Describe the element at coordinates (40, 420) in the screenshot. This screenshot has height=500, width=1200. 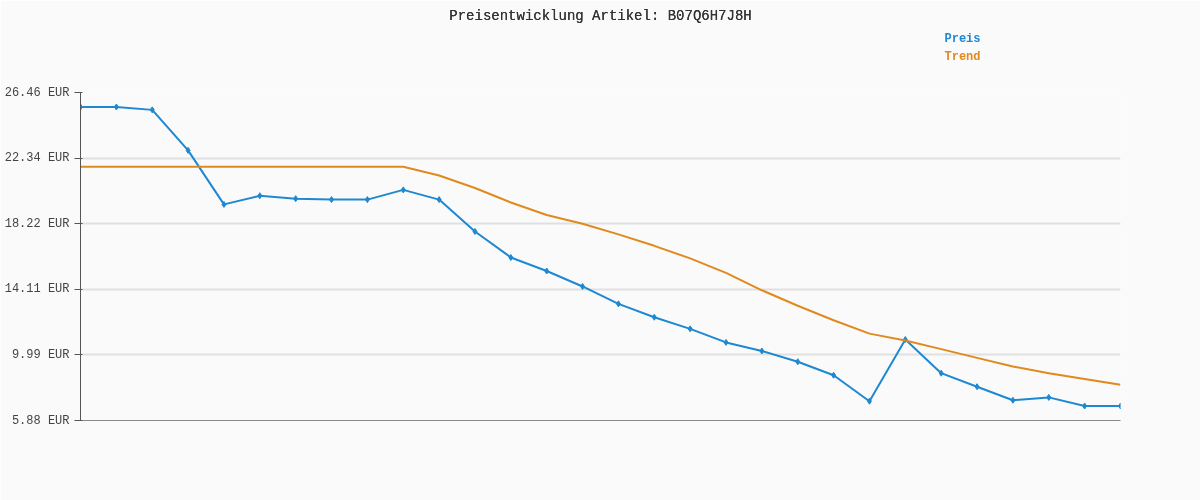
I see `y-tick-label: 5.88 EUR` at that location.